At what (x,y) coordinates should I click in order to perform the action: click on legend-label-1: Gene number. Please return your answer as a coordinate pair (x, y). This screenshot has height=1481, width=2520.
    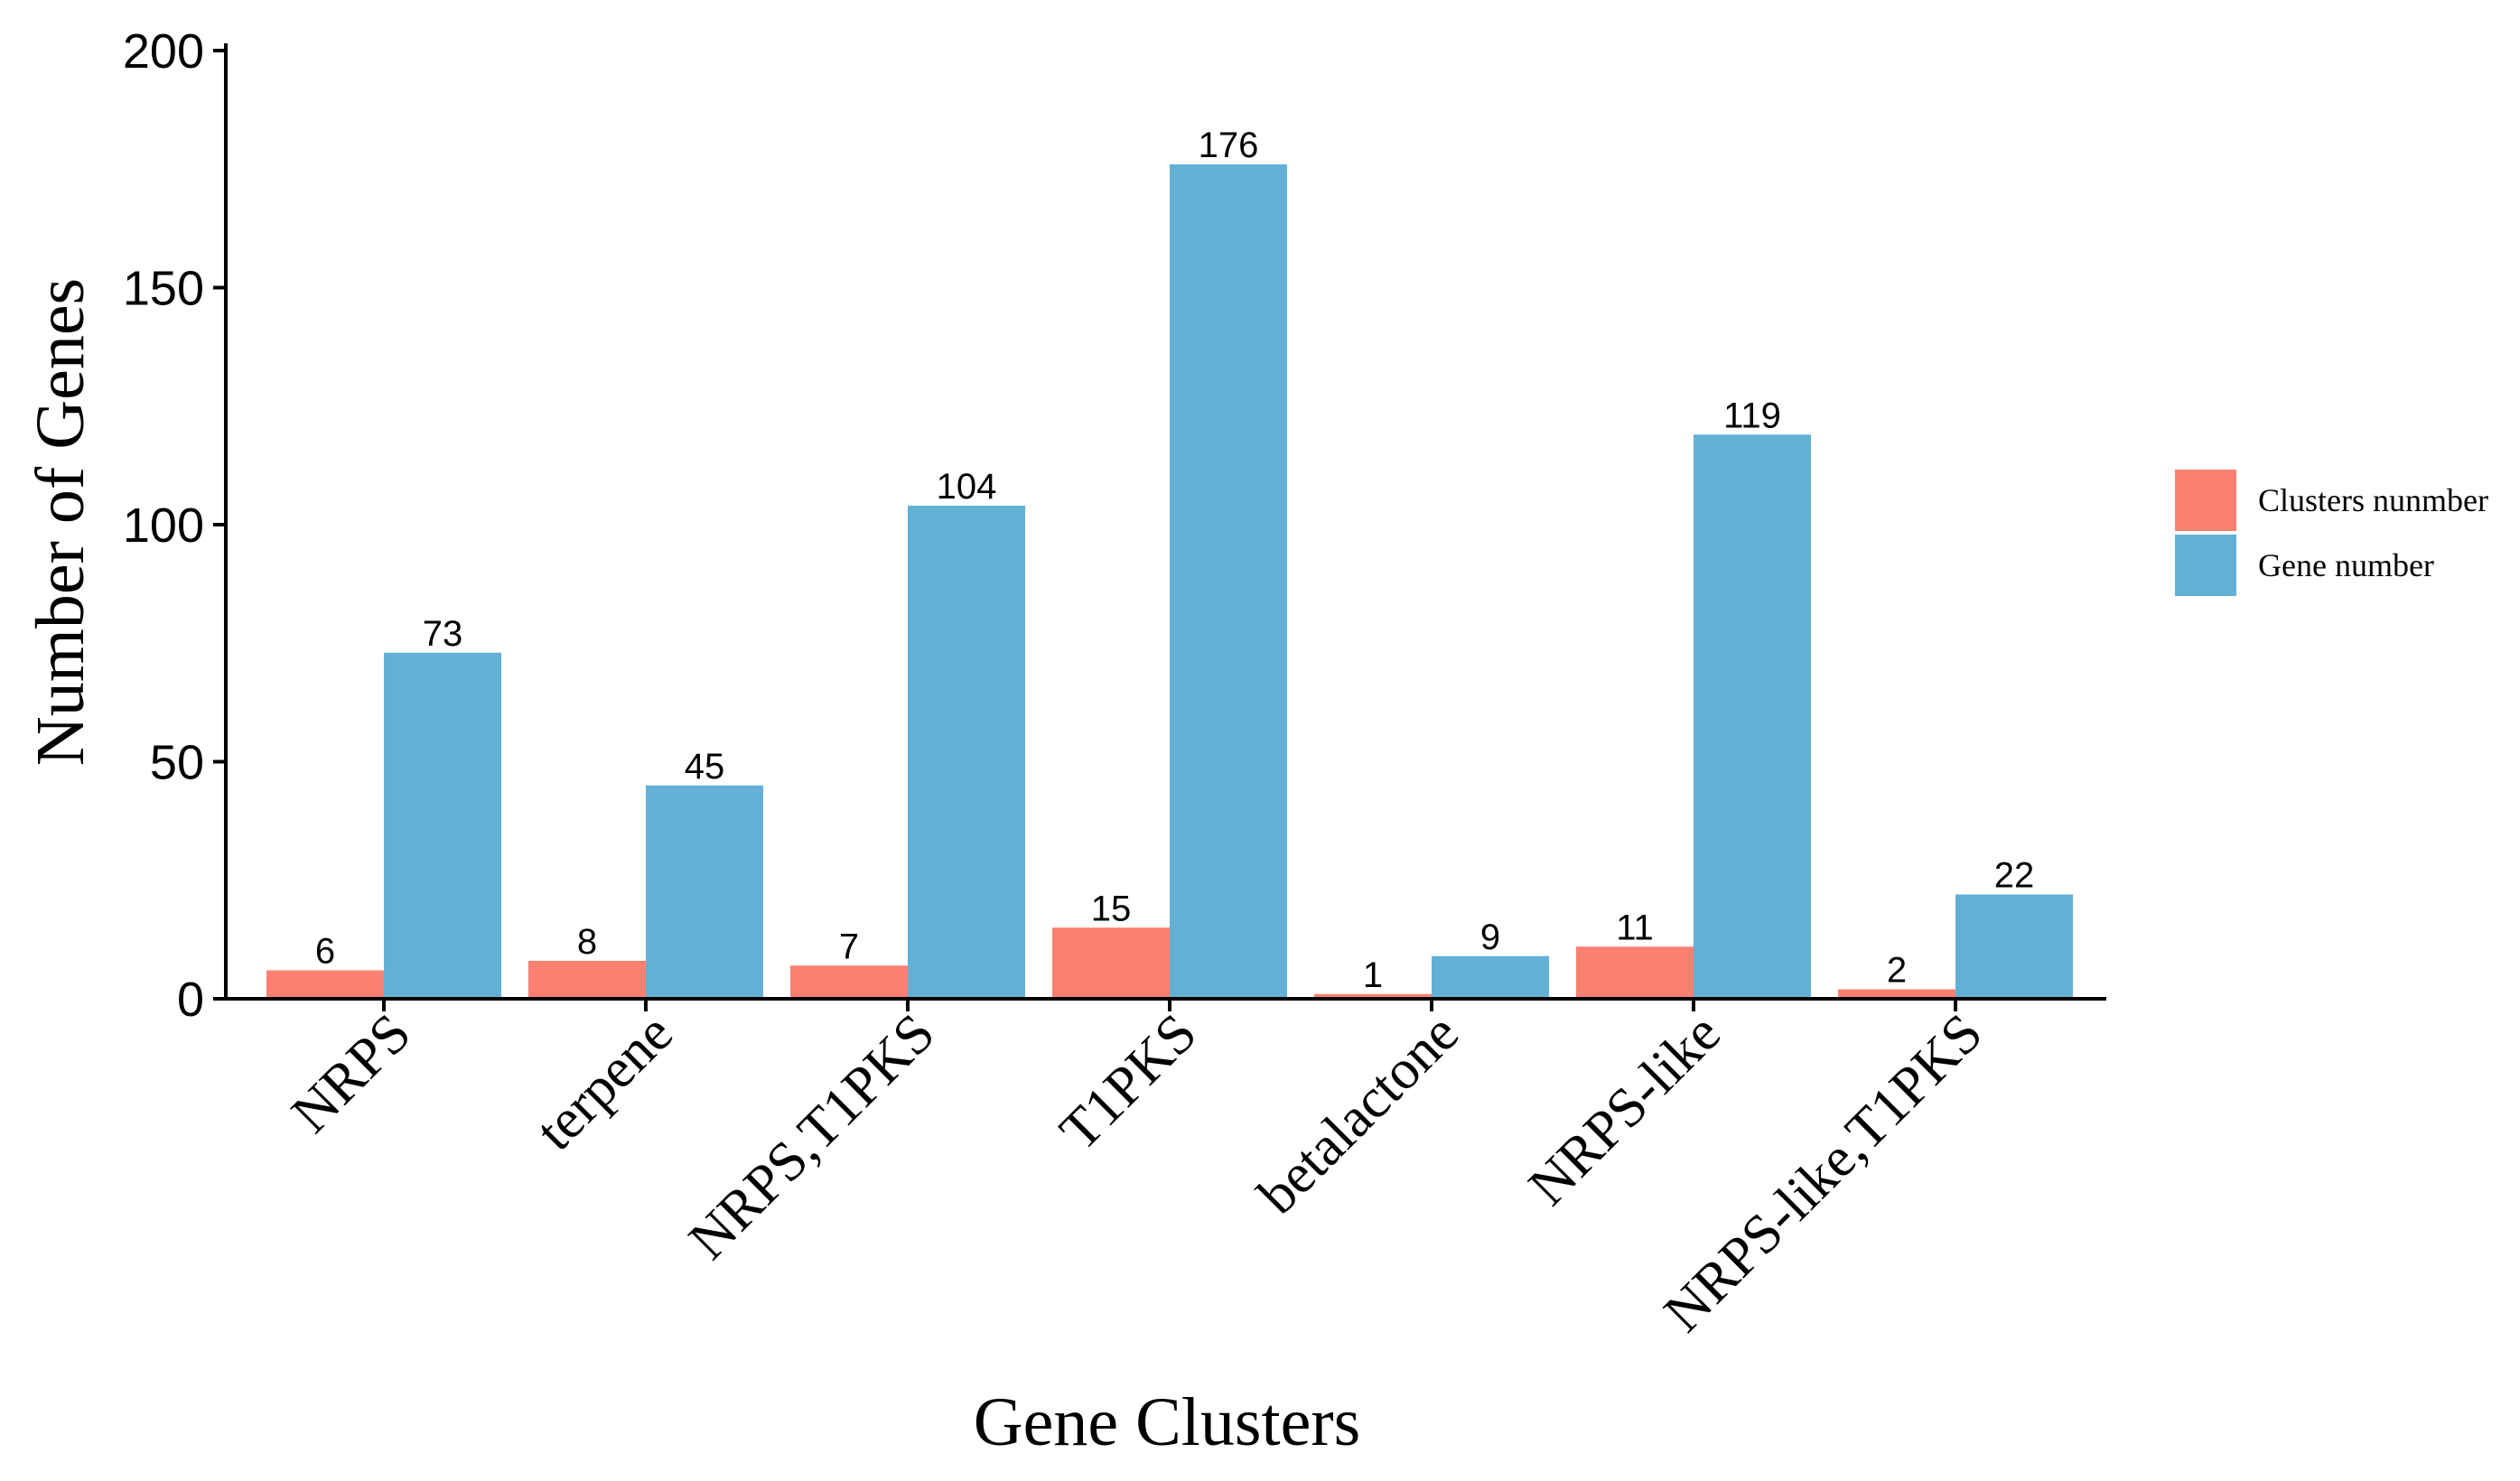
    Looking at the image, I should click on (2346, 565).